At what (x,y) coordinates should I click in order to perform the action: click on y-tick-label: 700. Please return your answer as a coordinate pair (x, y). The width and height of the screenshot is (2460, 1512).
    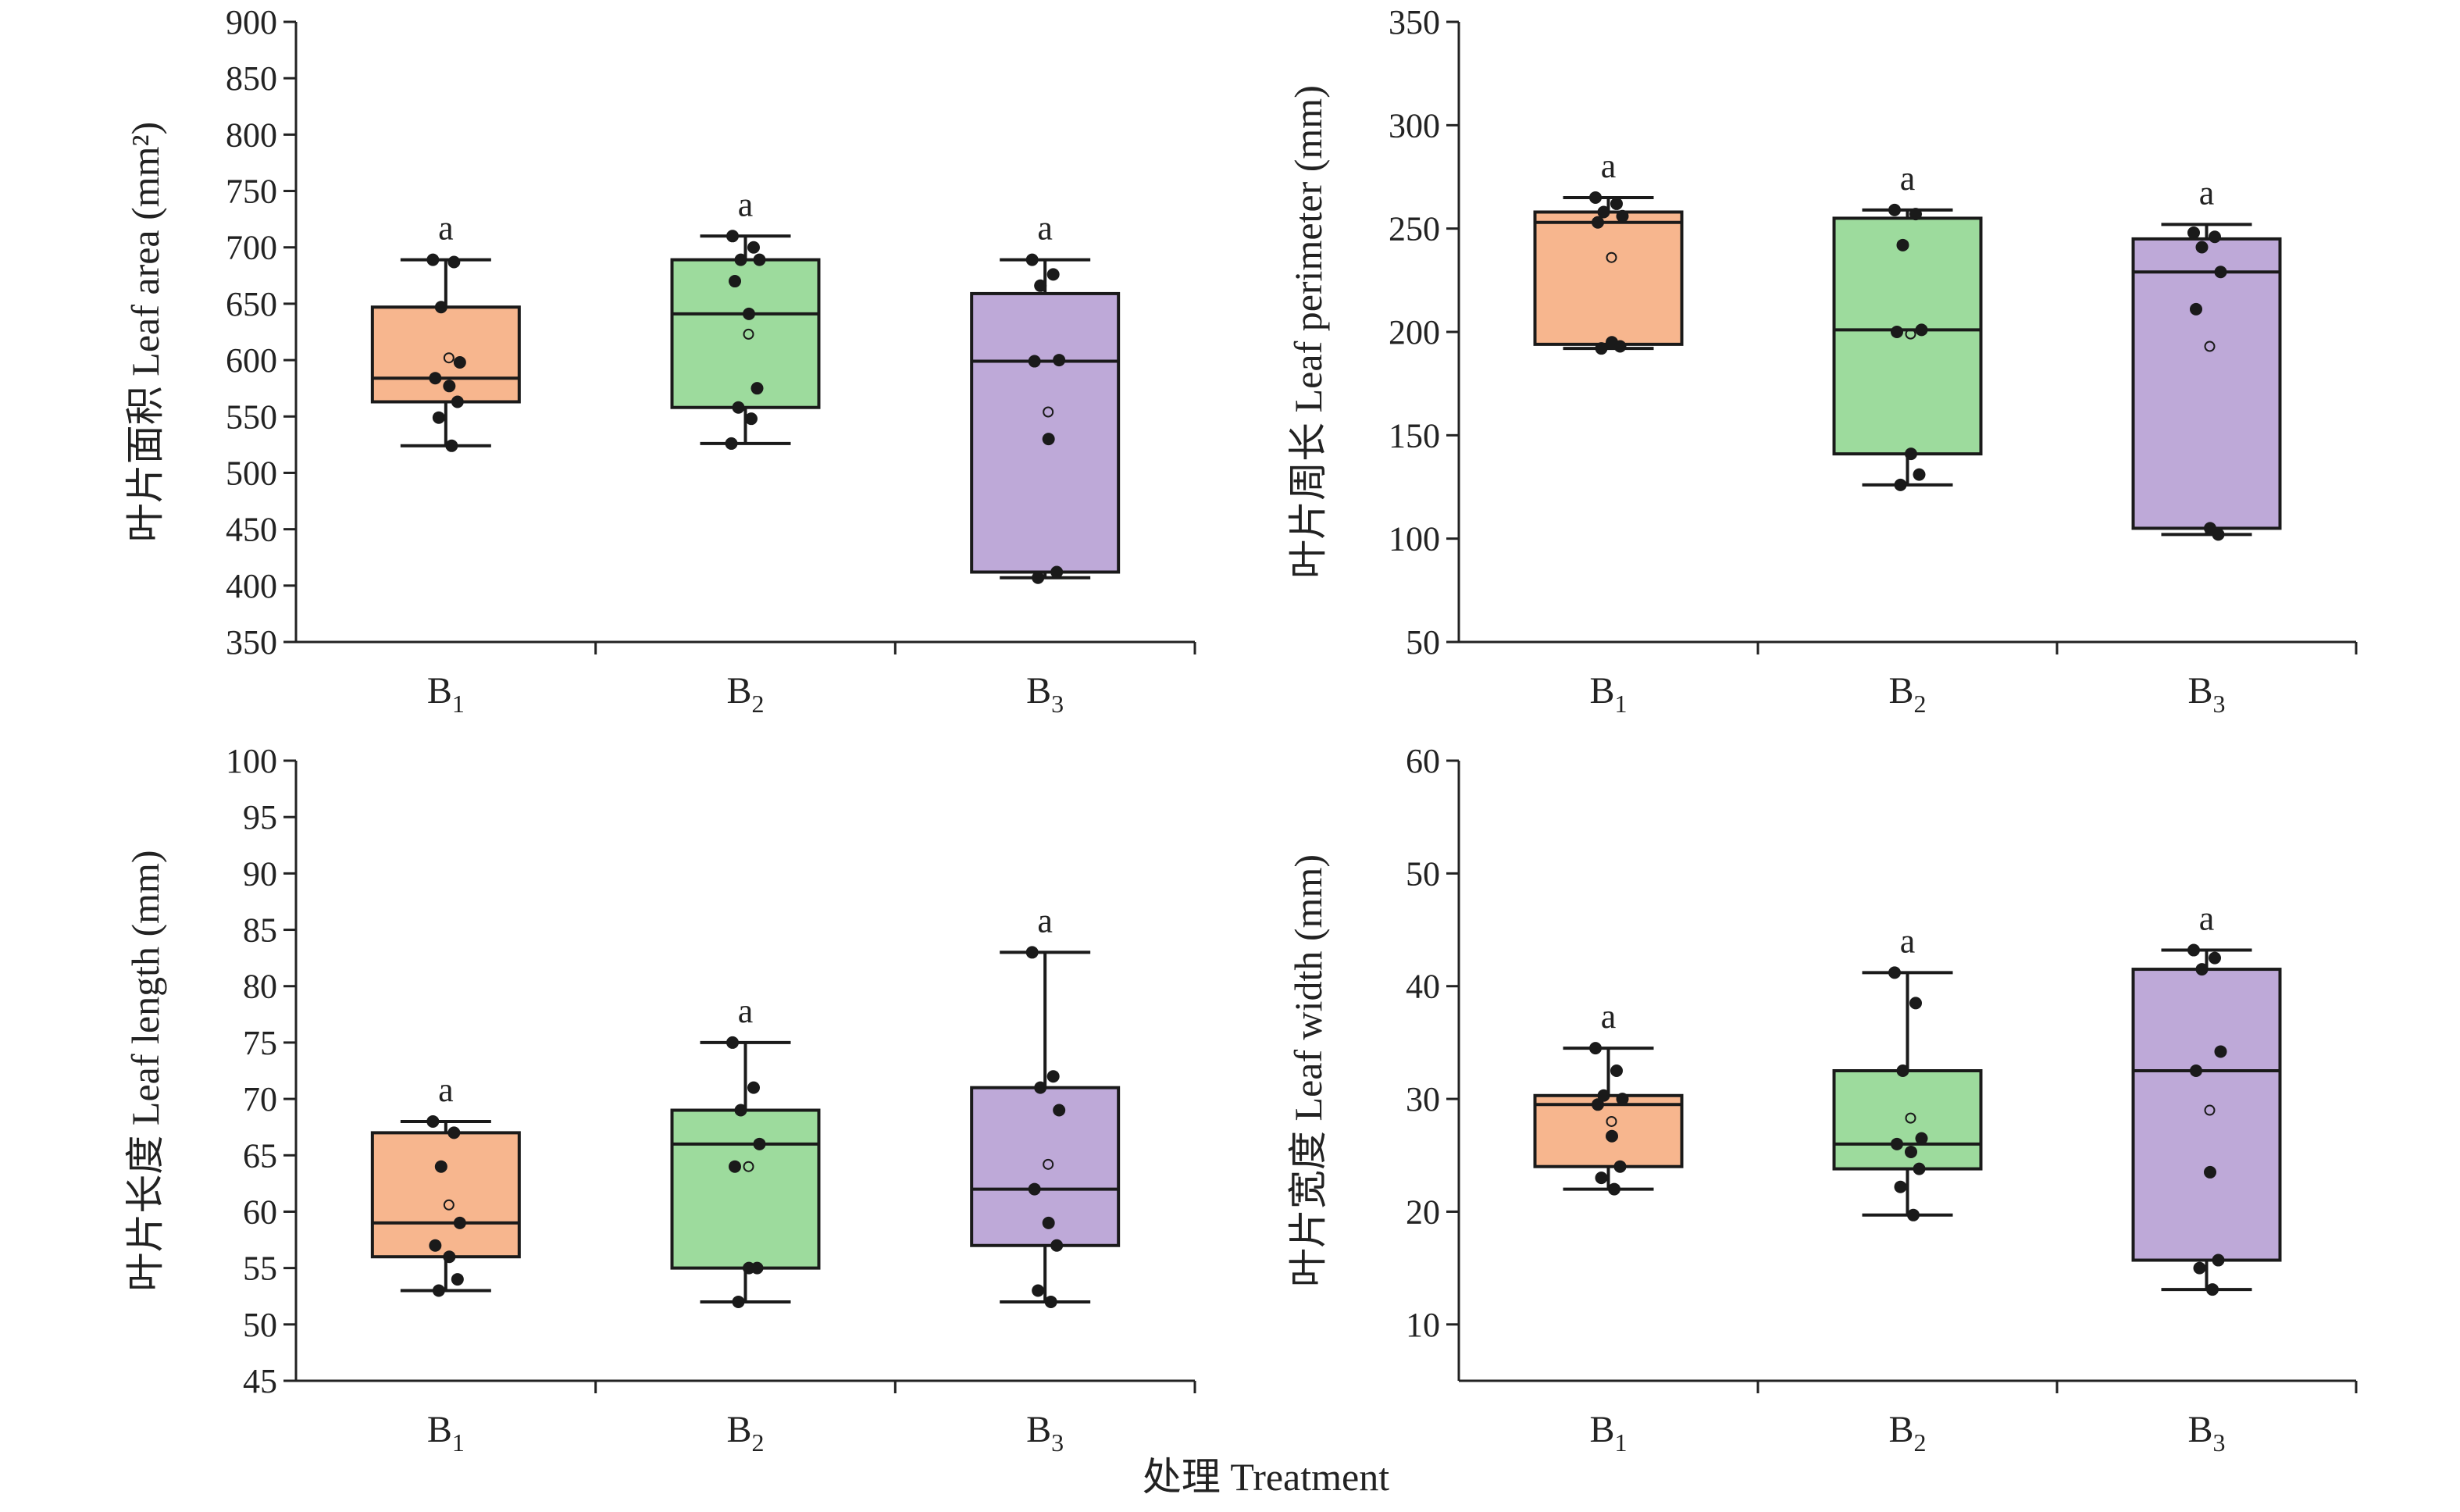
    Looking at the image, I should click on (252, 248).